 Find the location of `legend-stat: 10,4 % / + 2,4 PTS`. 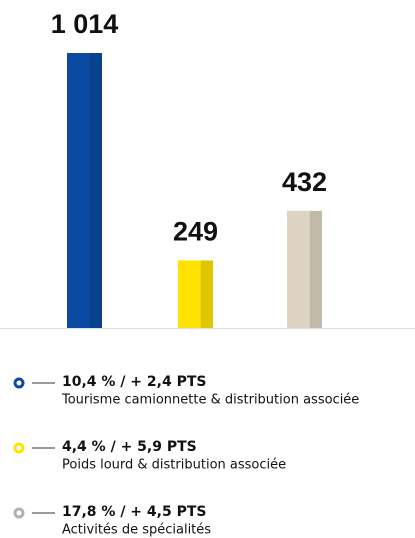

legend-stat: 10,4 % / + 2,4 PTS is located at coordinates (134, 382).